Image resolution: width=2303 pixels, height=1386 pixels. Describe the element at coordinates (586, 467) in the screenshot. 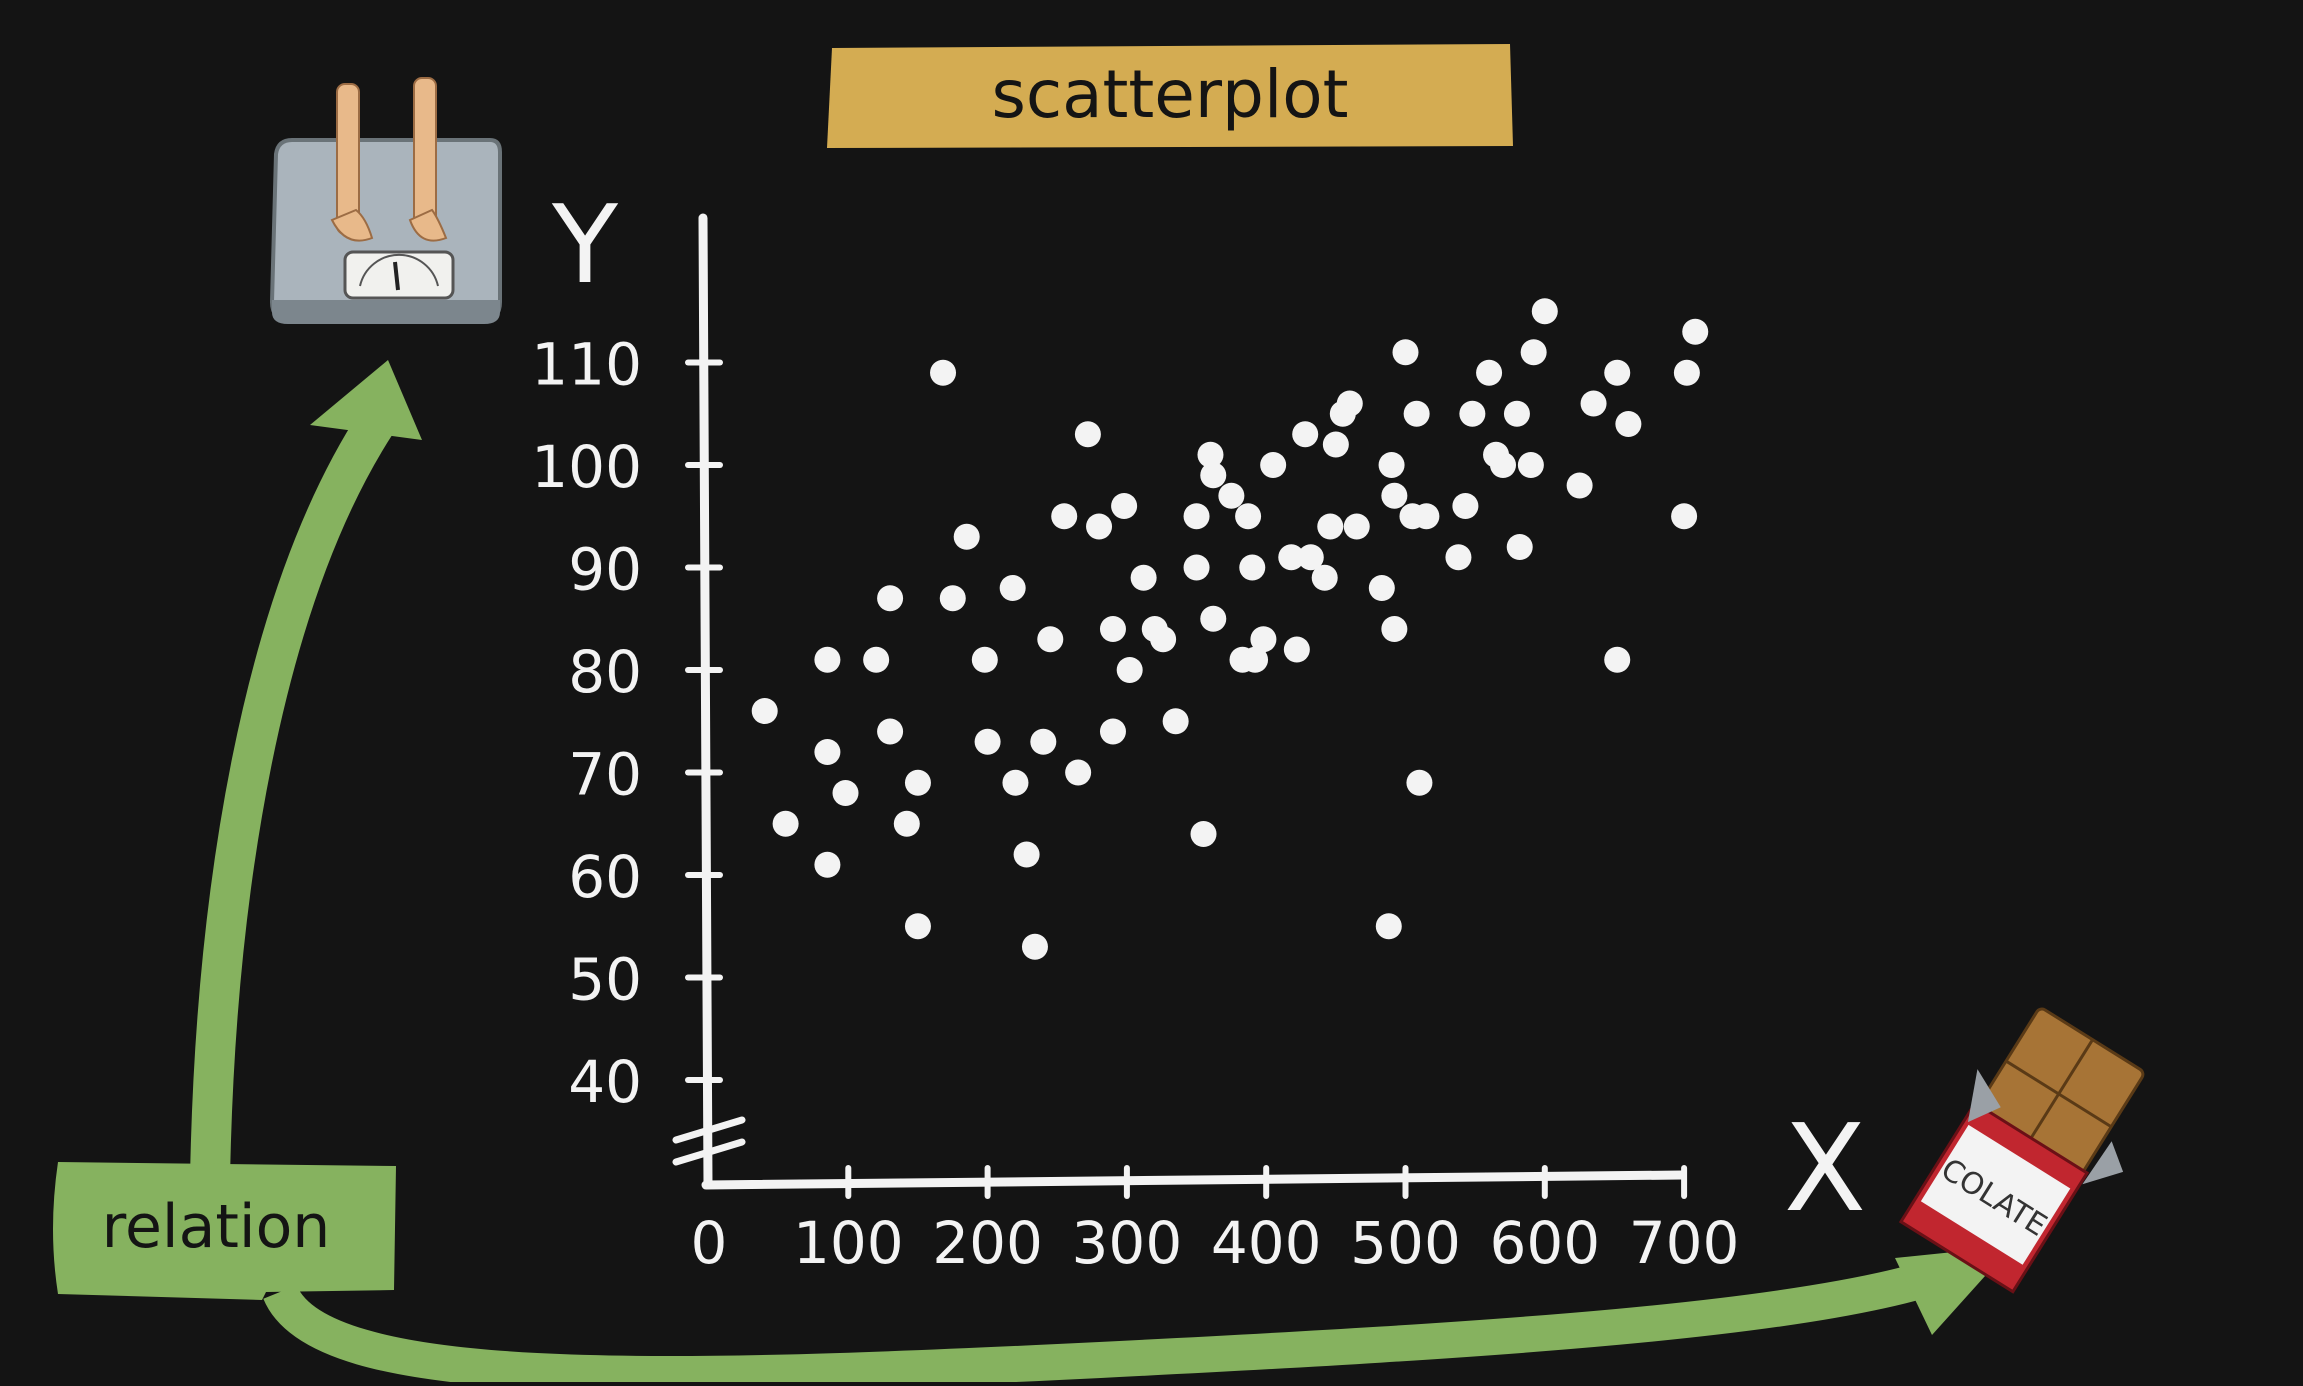

I see `y-tick-label: 100` at that location.